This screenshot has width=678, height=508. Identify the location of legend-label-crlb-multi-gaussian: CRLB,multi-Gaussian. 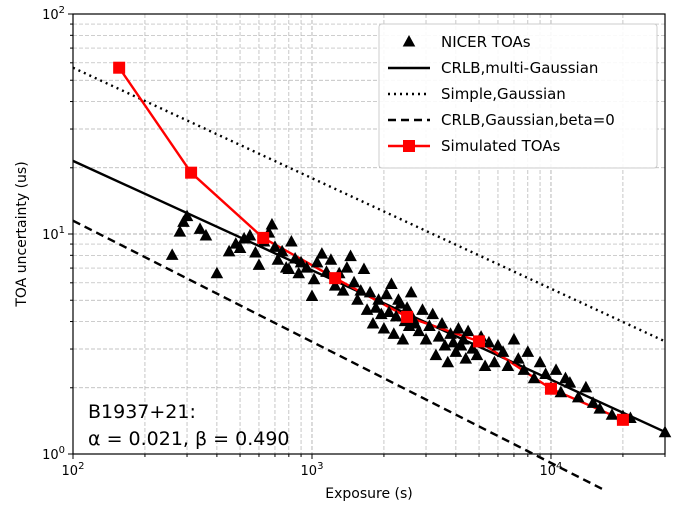
(519, 68).